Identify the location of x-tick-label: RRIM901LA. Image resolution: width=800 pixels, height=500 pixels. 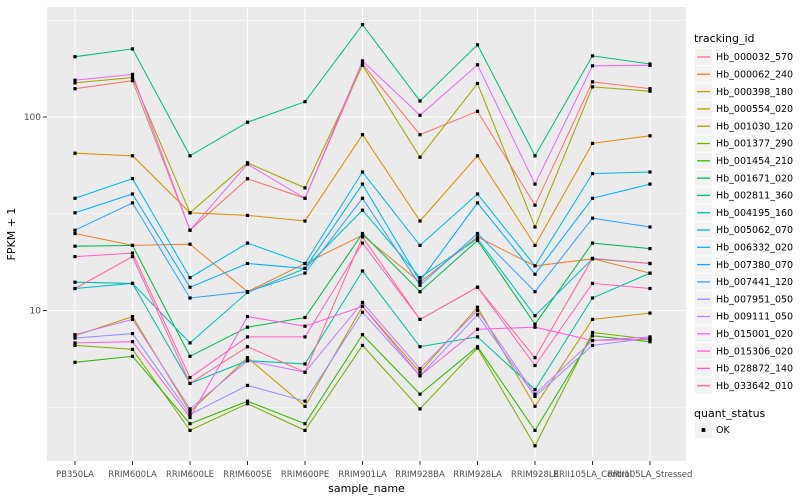
(362, 475).